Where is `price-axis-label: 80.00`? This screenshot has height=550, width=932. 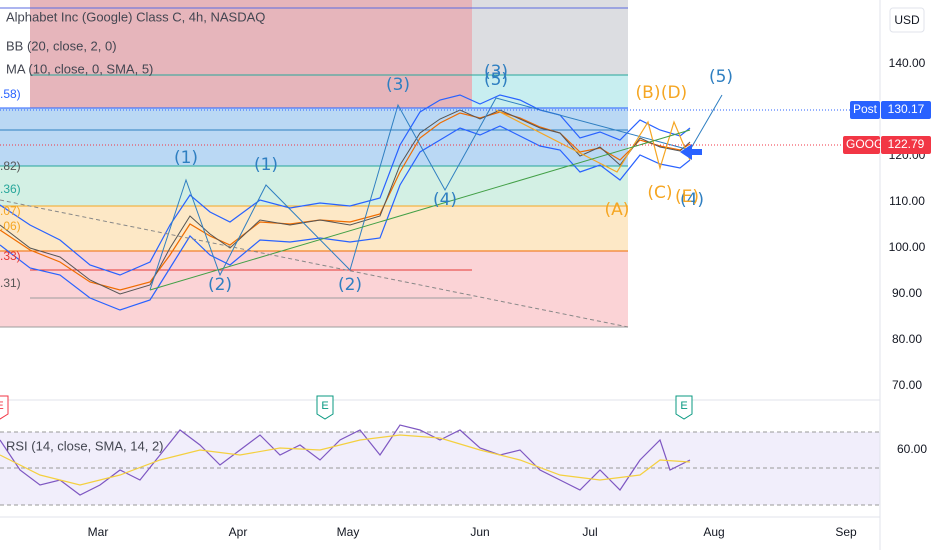 price-axis-label: 80.00 is located at coordinates (907, 339).